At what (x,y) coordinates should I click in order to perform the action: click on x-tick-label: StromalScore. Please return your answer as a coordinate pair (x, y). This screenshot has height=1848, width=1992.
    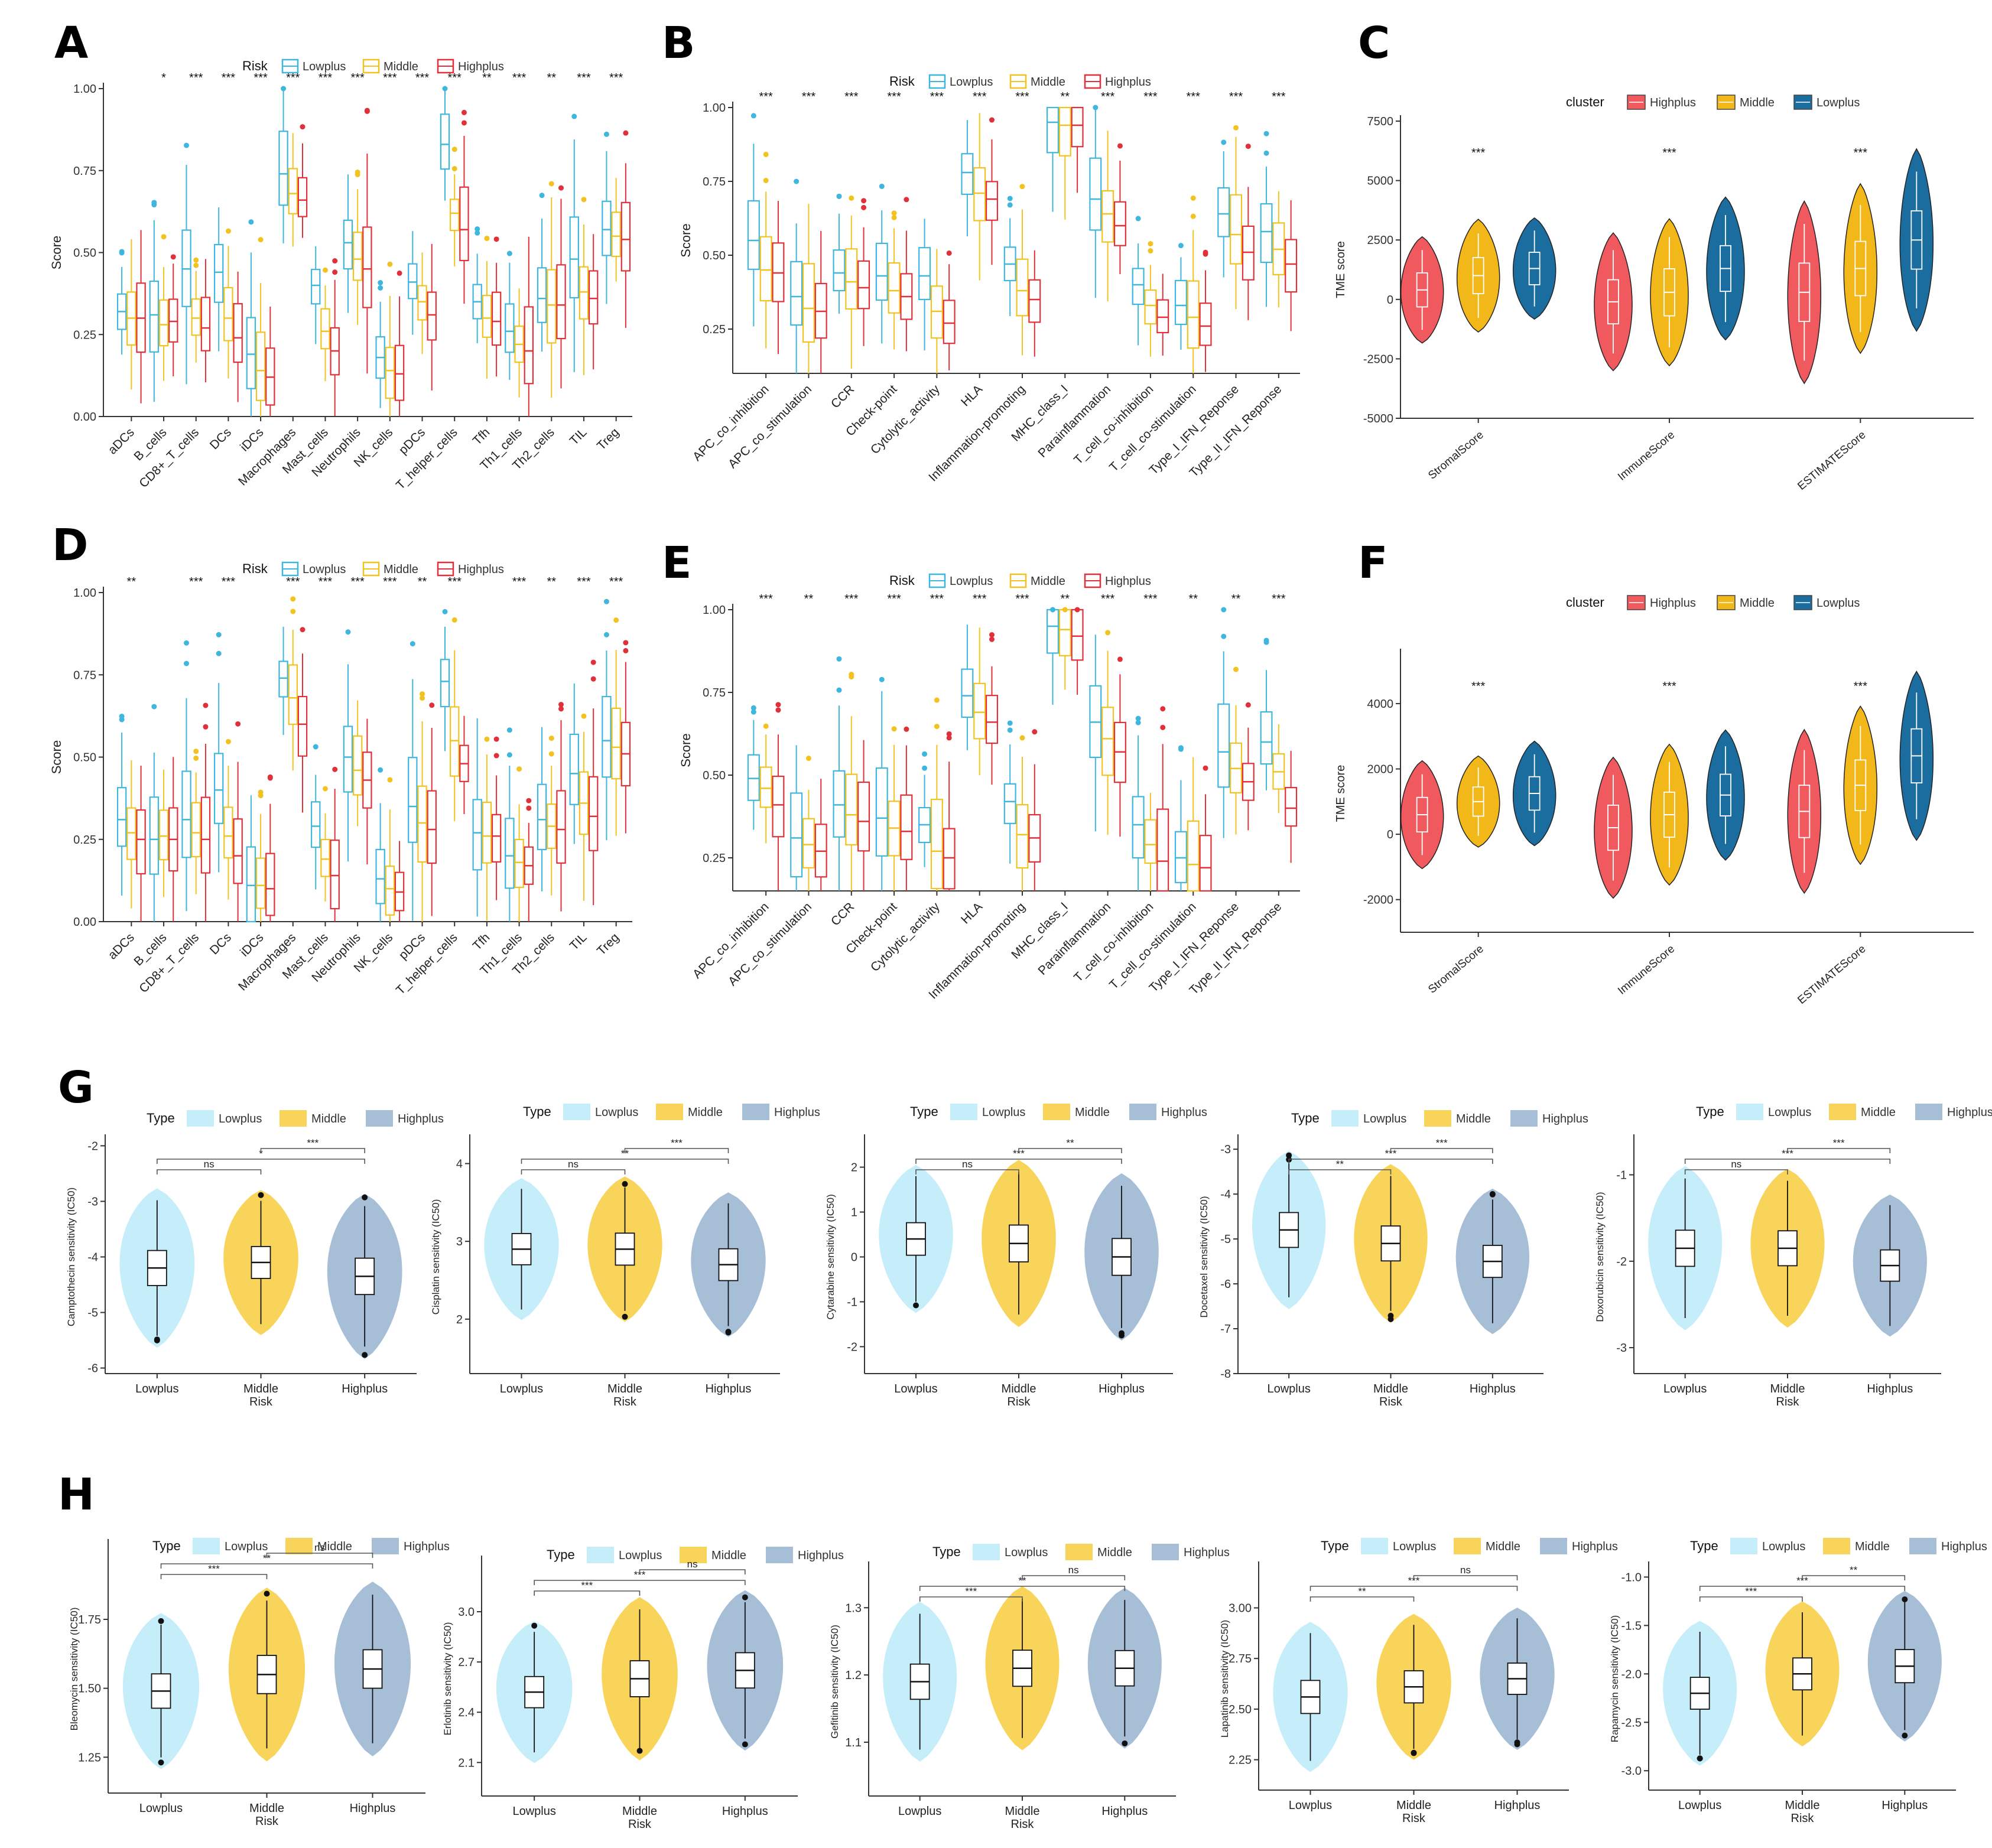
    Looking at the image, I should click on (1456, 969).